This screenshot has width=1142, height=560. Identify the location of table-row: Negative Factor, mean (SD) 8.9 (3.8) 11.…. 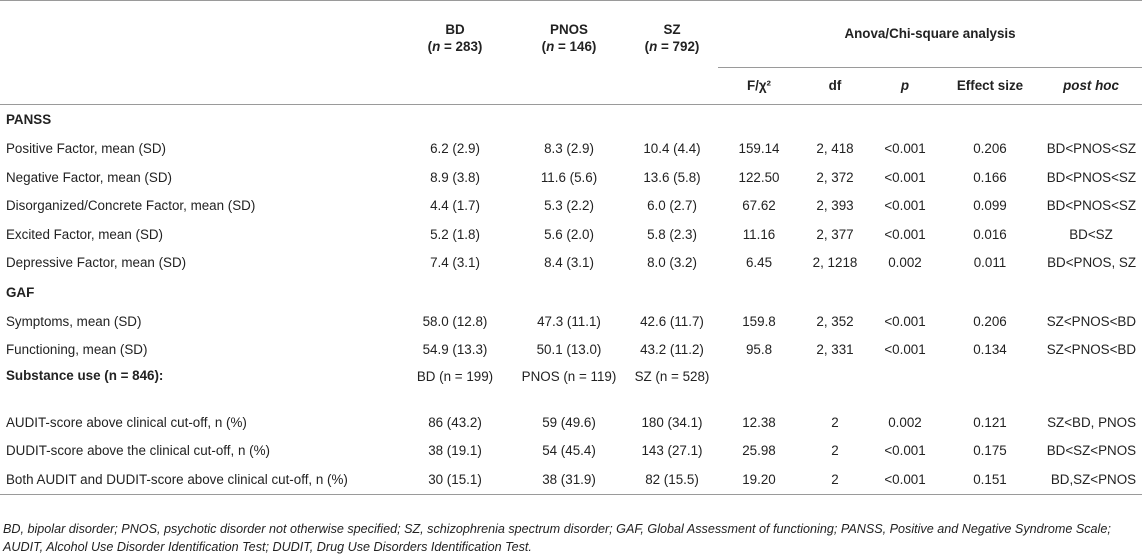
(571, 177).